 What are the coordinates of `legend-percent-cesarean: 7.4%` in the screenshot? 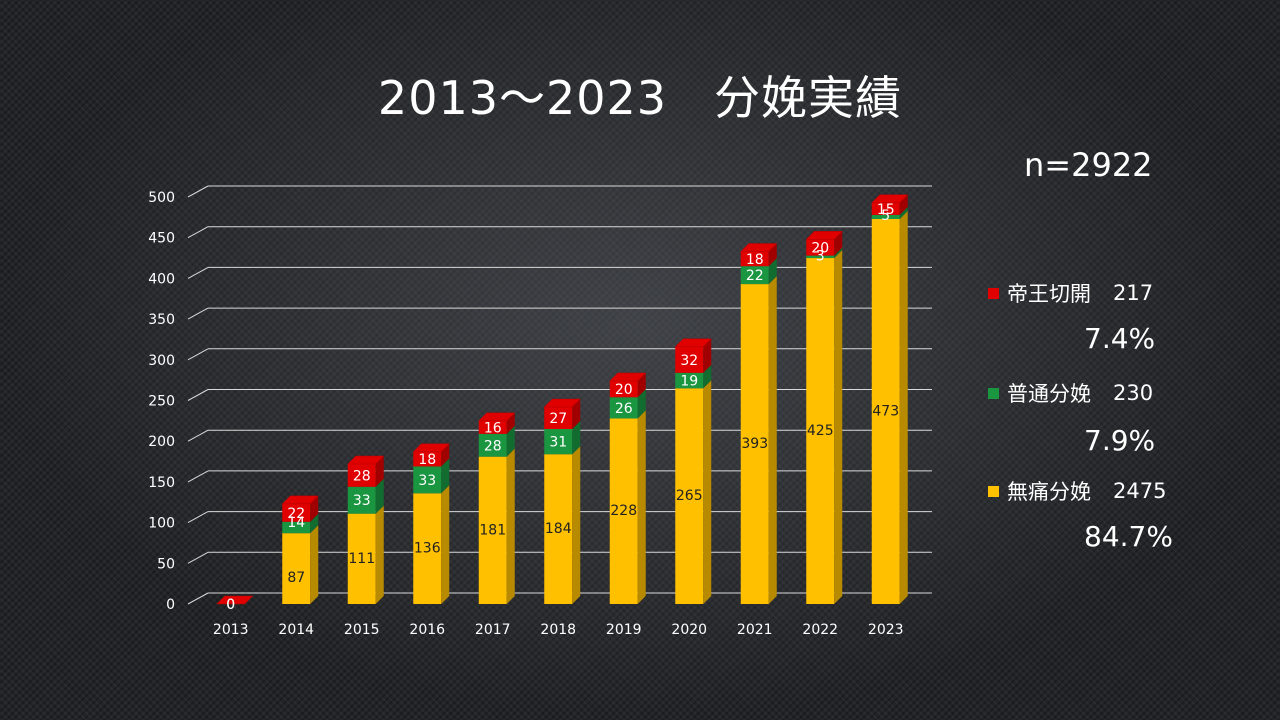 It's located at (1120, 338).